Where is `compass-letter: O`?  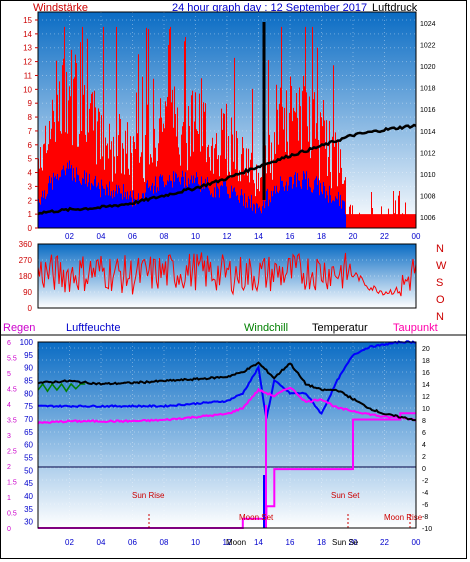 compass-letter: O is located at coordinates (440, 300).